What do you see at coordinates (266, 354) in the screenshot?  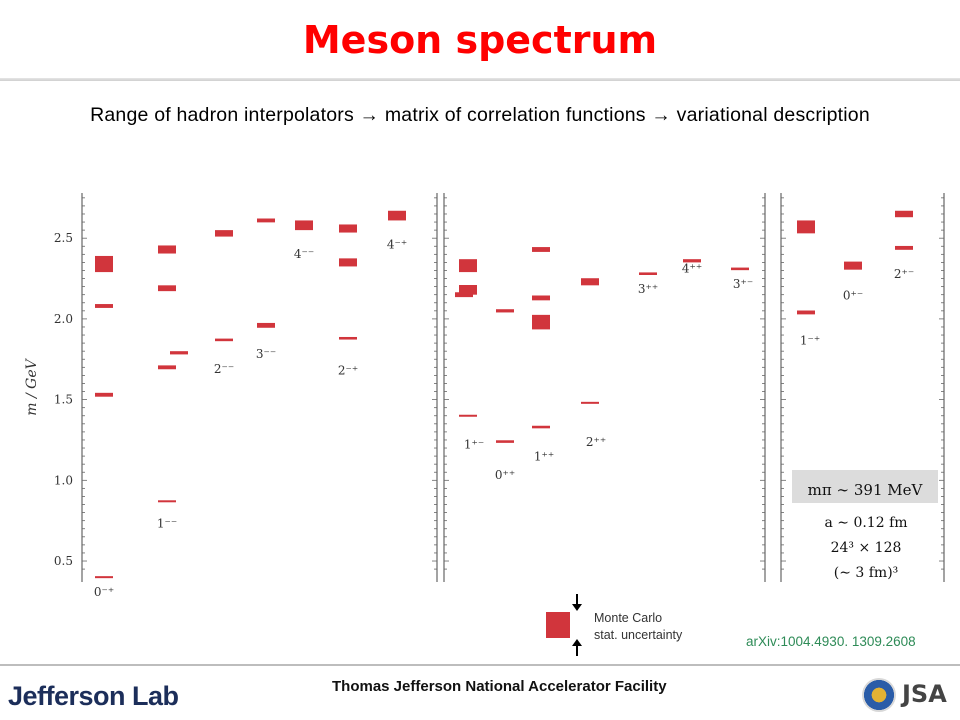 I see `jpc-label: 3⁻⁻` at bounding box center [266, 354].